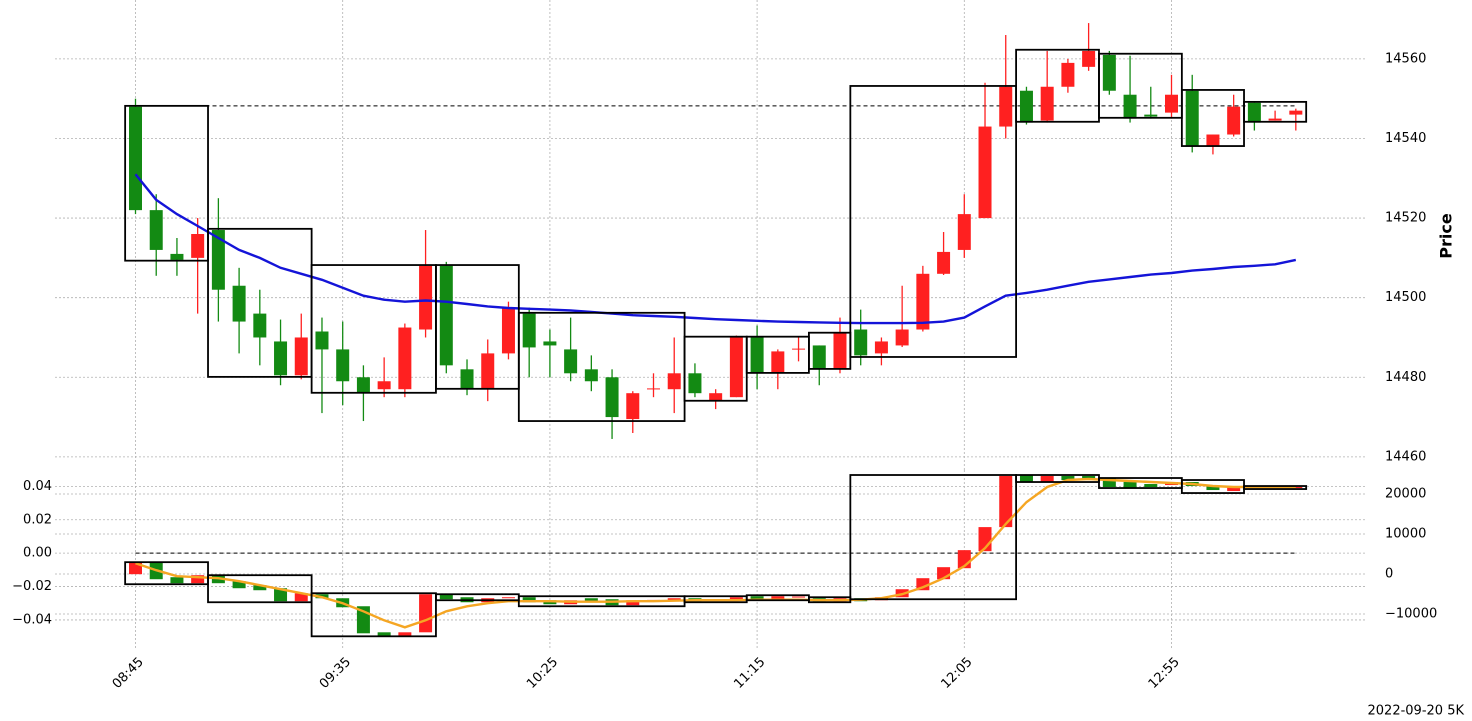 Image resolution: width=1472 pixels, height=721 pixels. Describe the element at coordinates (1405, 297) in the screenshot. I see `y-tick-label: 14500` at that location.